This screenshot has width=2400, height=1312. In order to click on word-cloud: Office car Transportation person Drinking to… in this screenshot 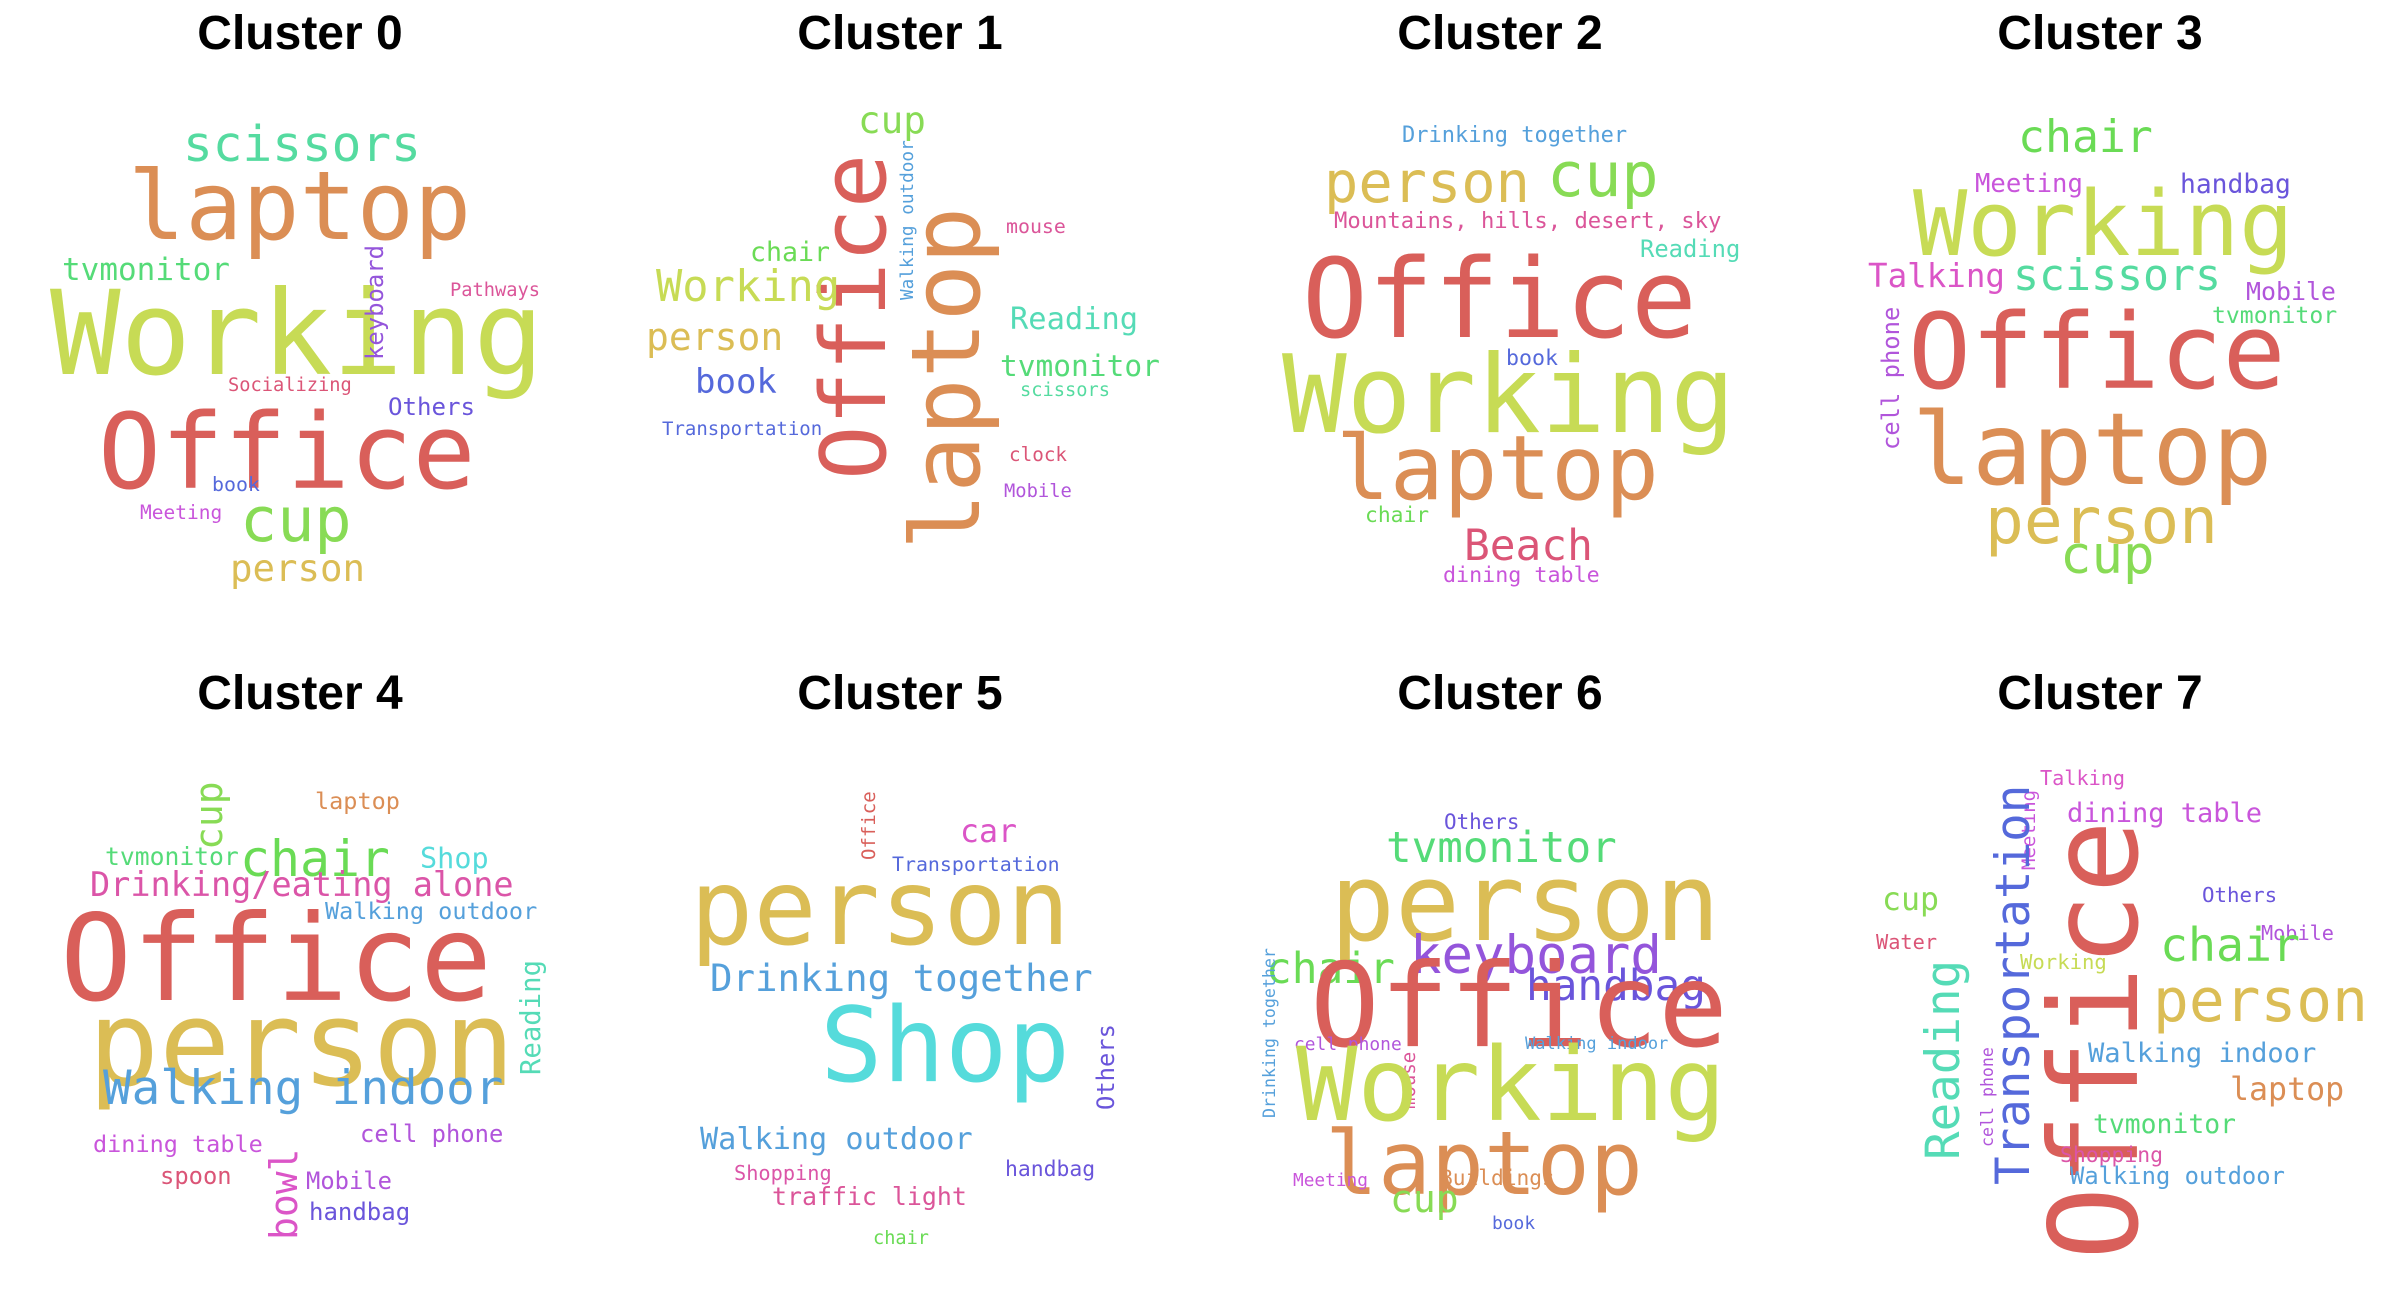, I will do `click(900, 985)`.